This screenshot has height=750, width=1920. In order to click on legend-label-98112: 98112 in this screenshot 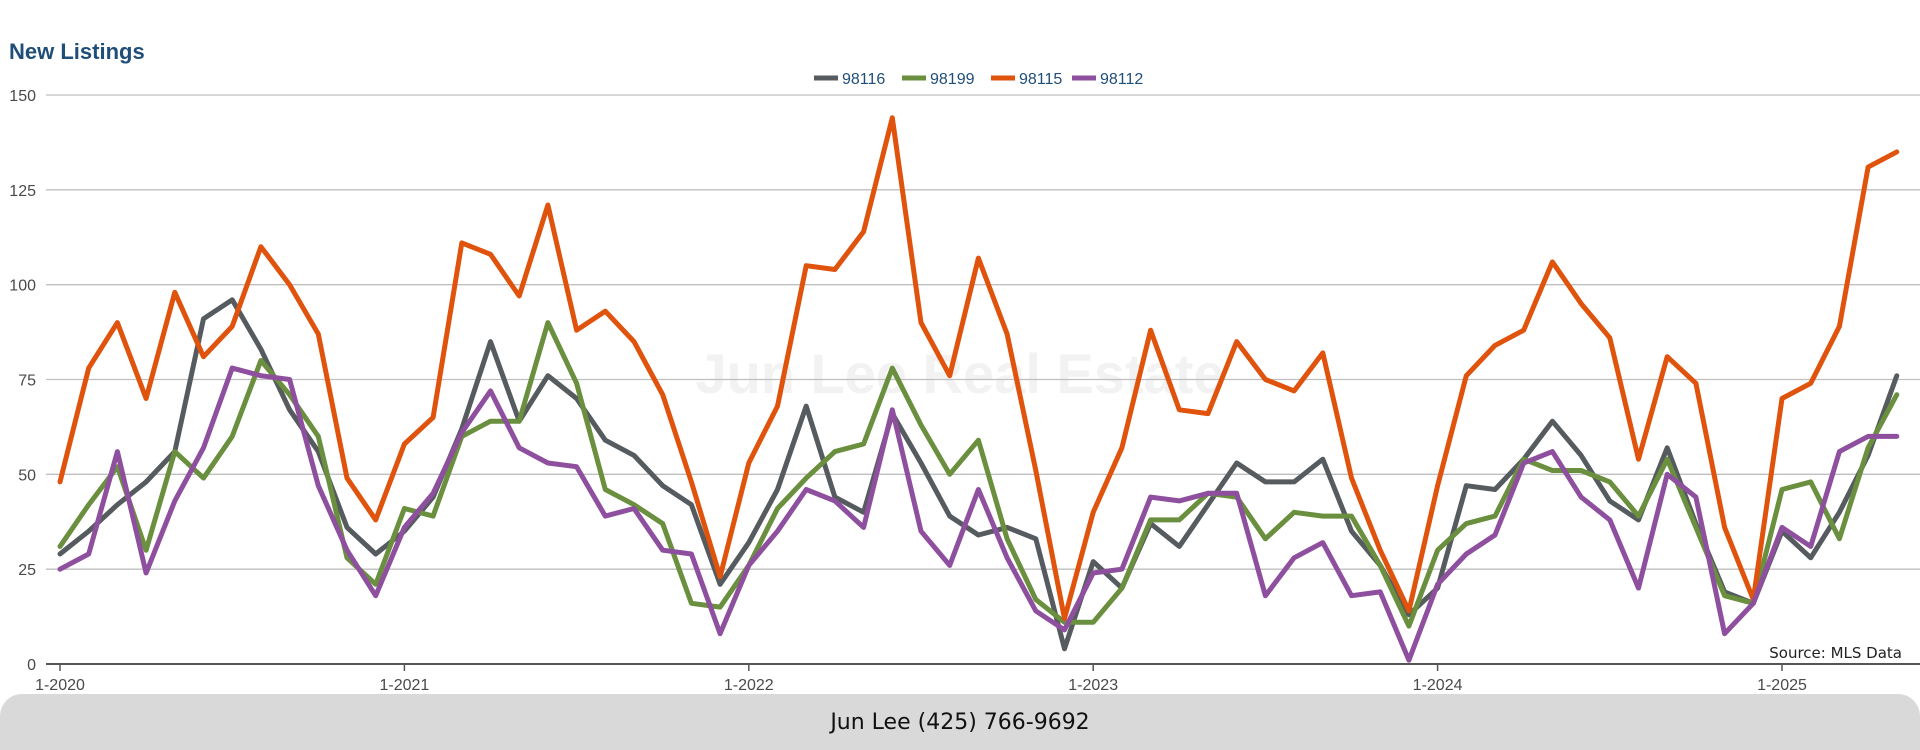, I will do `click(1121, 79)`.